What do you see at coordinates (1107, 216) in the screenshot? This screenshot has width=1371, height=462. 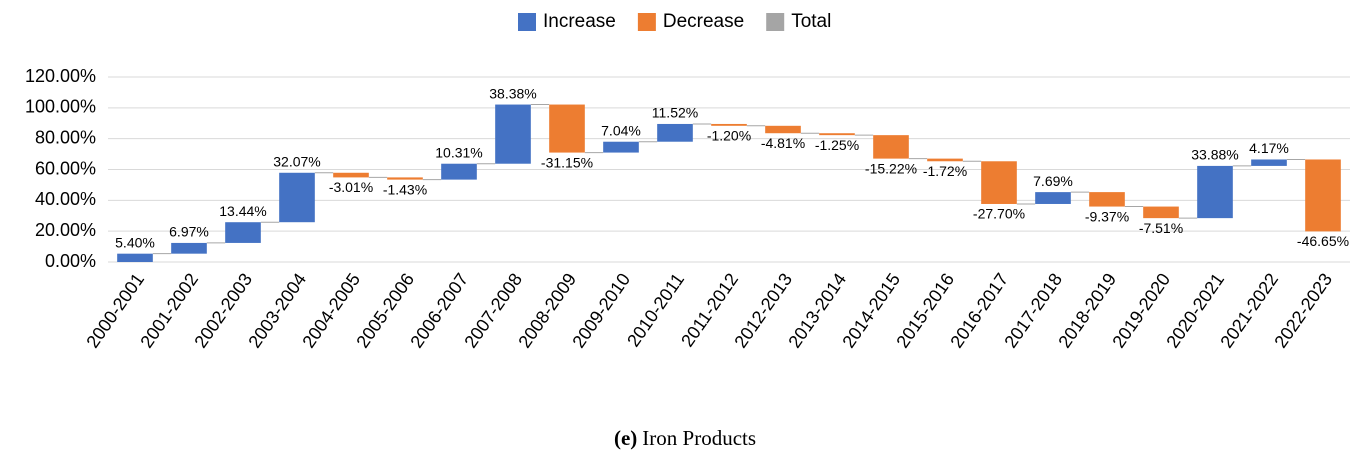 I see `value-label: -9.37%` at bounding box center [1107, 216].